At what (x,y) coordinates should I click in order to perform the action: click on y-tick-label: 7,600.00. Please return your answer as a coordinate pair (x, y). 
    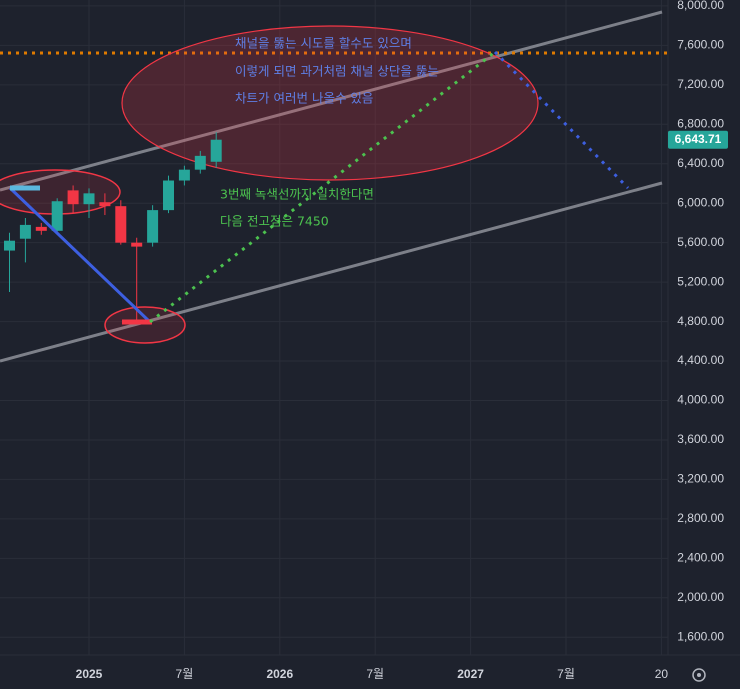
    Looking at the image, I should click on (700, 45).